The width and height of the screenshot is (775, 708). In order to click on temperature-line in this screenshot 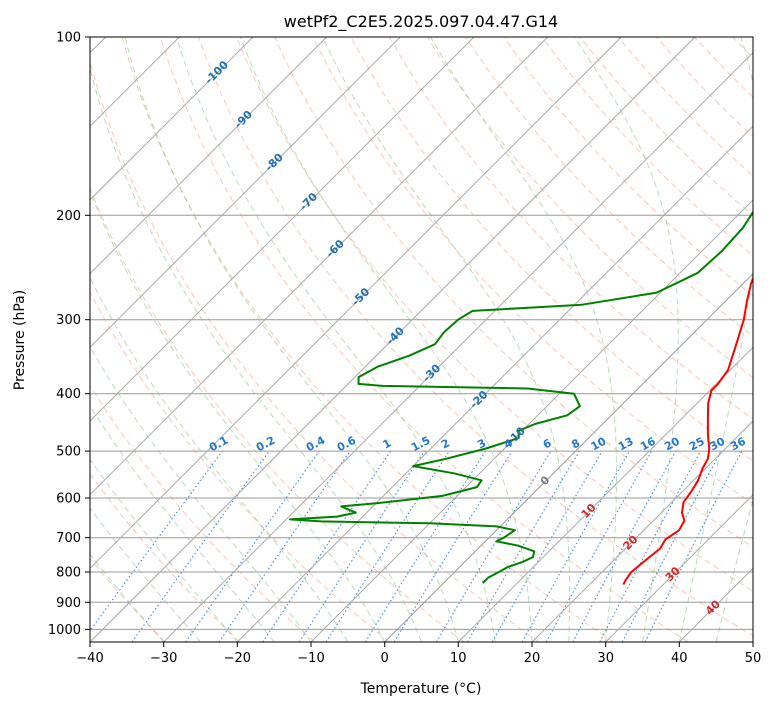, I will do `click(687, 431)`.